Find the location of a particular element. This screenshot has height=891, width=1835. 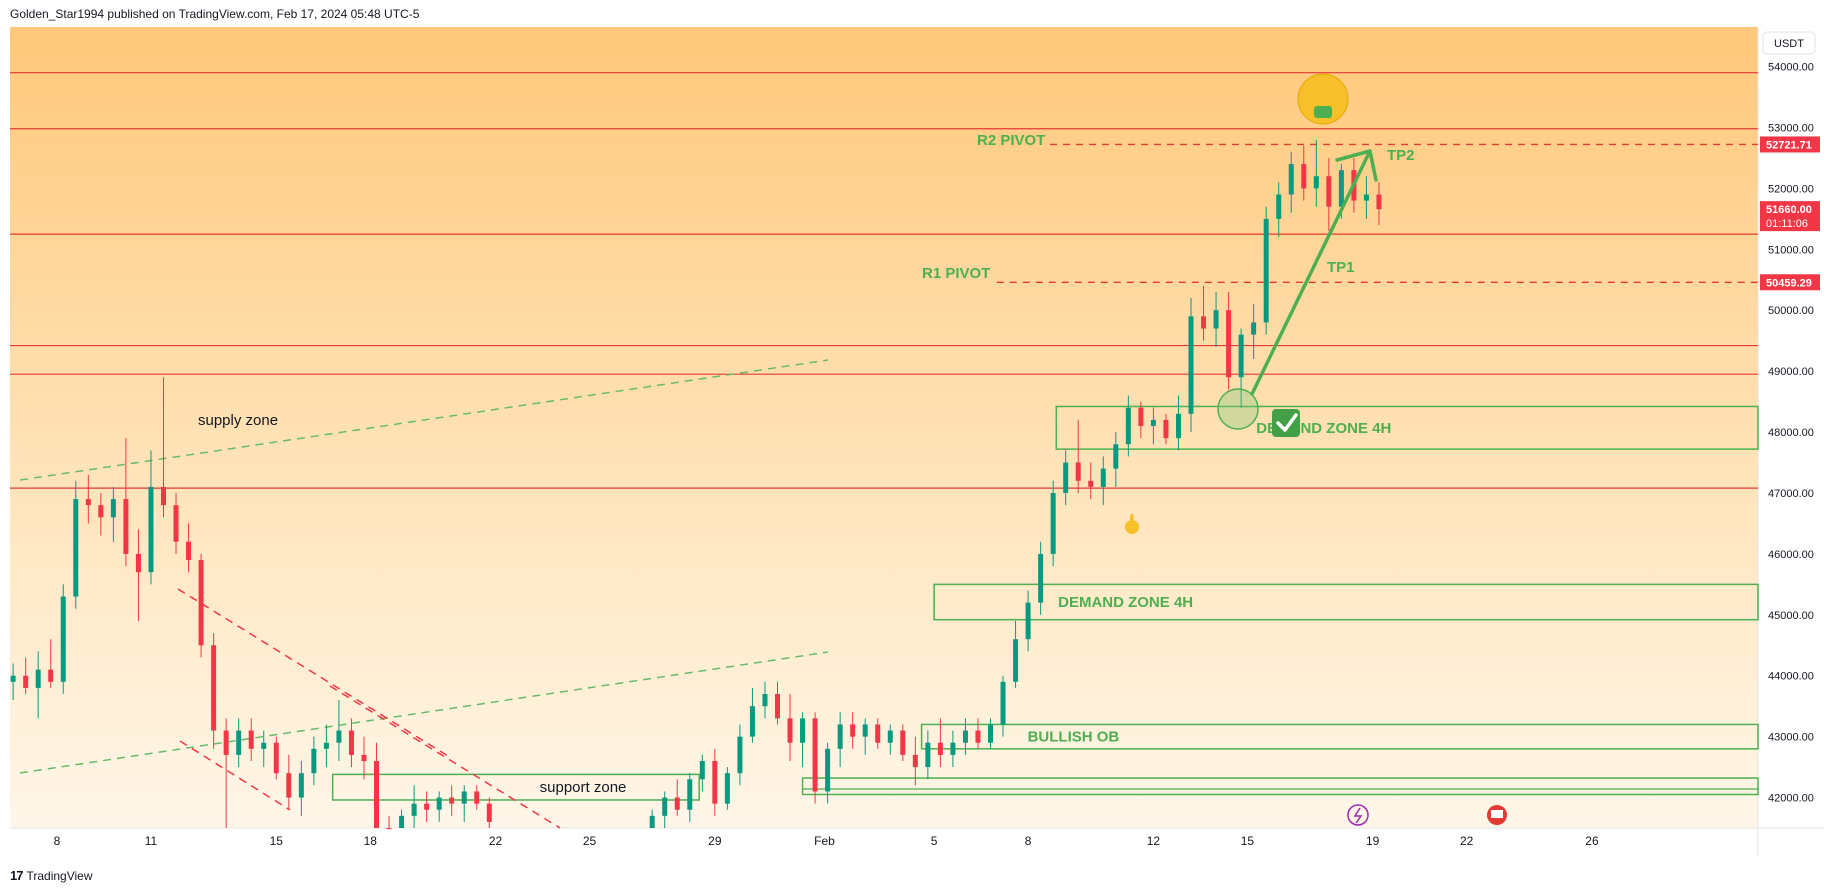

price-tick-label: 50000.00 is located at coordinates (1791, 311).